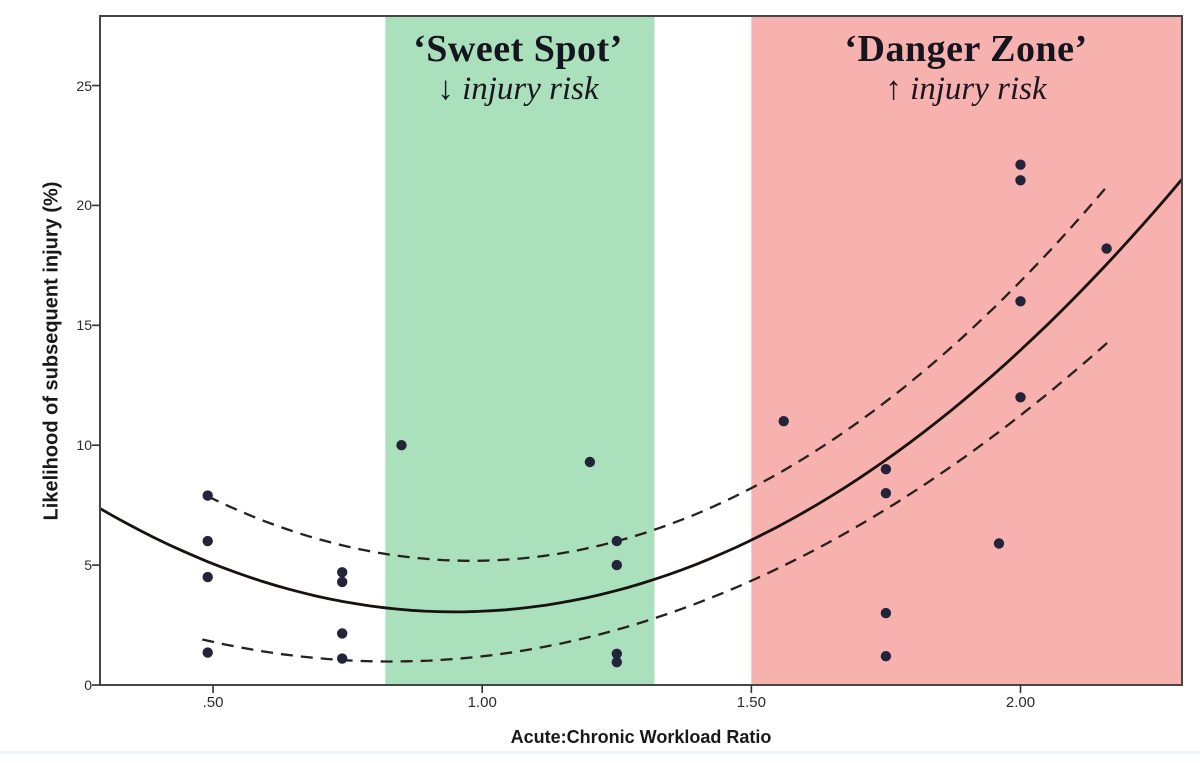 Image resolution: width=1200 pixels, height=763 pixels. Describe the element at coordinates (1020, 702) in the screenshot. I see `x-tick-label-2.00: 2.00` at that location.